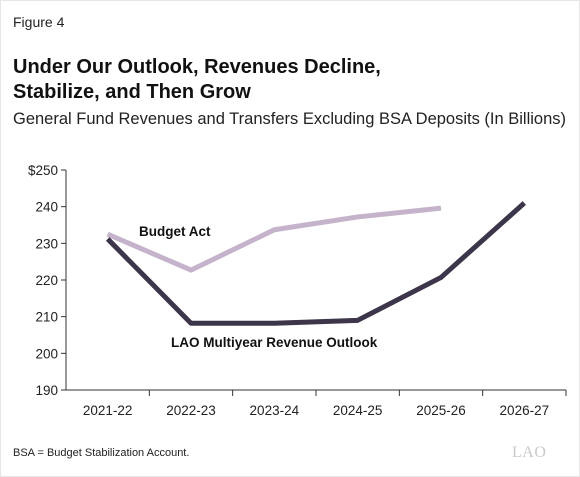 This screenshot has height=477, width=580. Describe the element at coordinates (43, 170) in the screenshot. I see `y-tick-label: $250` at that location.